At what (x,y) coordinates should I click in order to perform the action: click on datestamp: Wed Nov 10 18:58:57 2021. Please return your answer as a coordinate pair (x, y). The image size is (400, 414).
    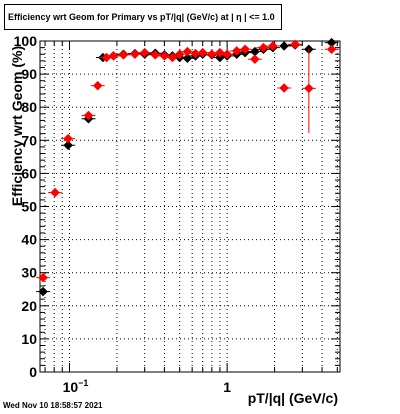
    Looking at the image, I should click on (53, 405).